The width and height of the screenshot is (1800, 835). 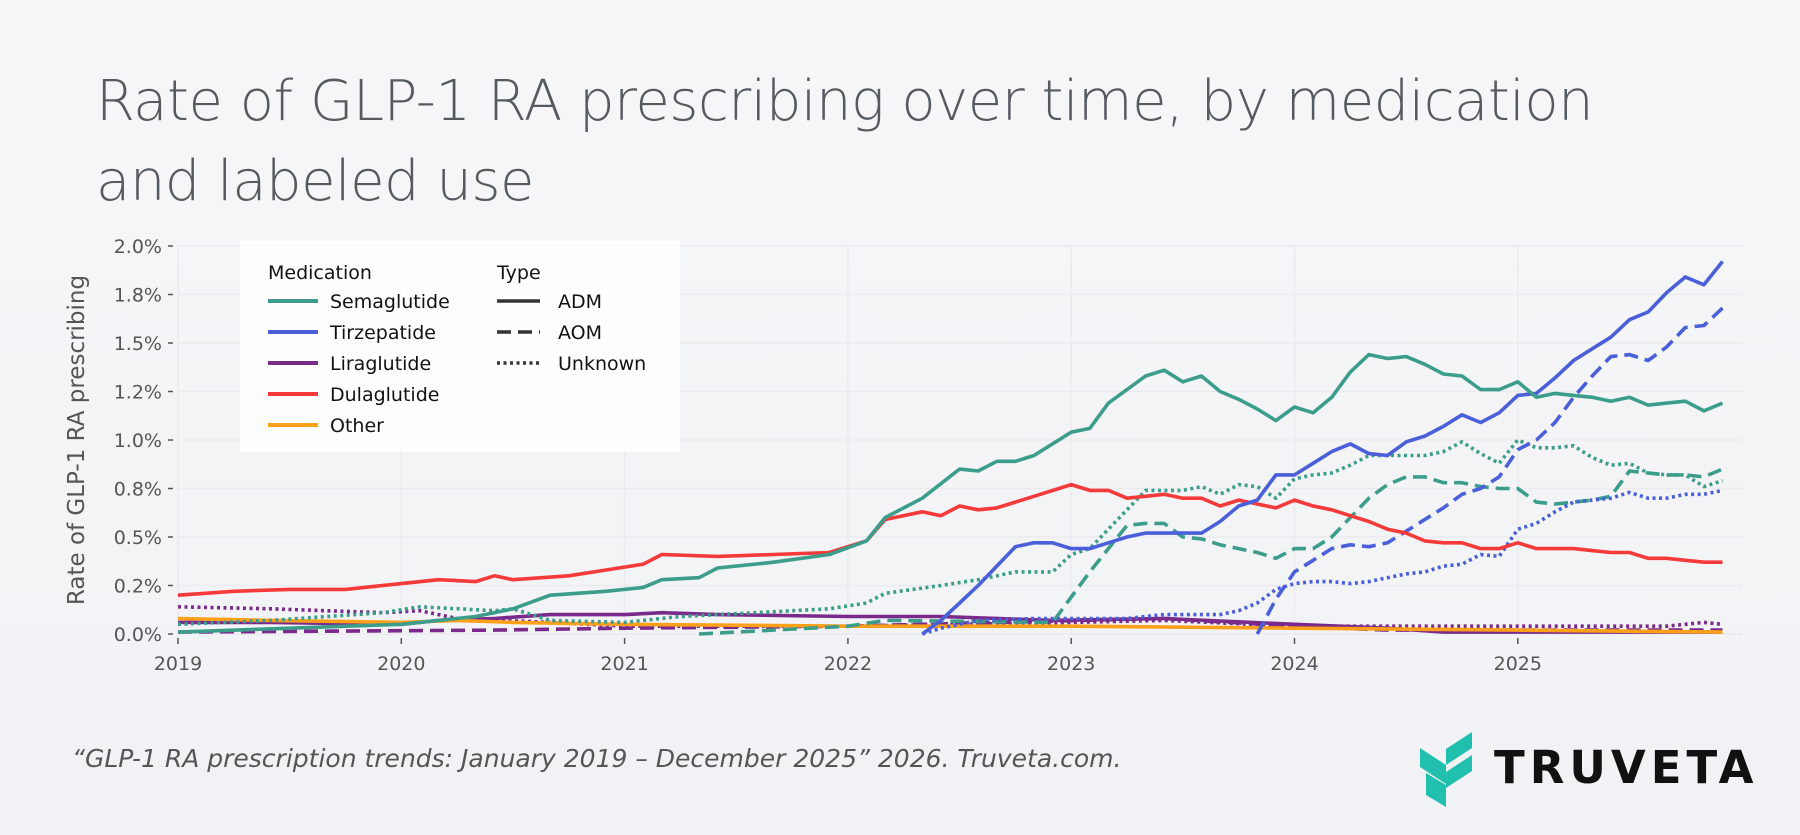 What do you see at coordinates (401, 664) in the screenshot?
I see `x-tick-label: 2020` at bounding box center [401, 664].